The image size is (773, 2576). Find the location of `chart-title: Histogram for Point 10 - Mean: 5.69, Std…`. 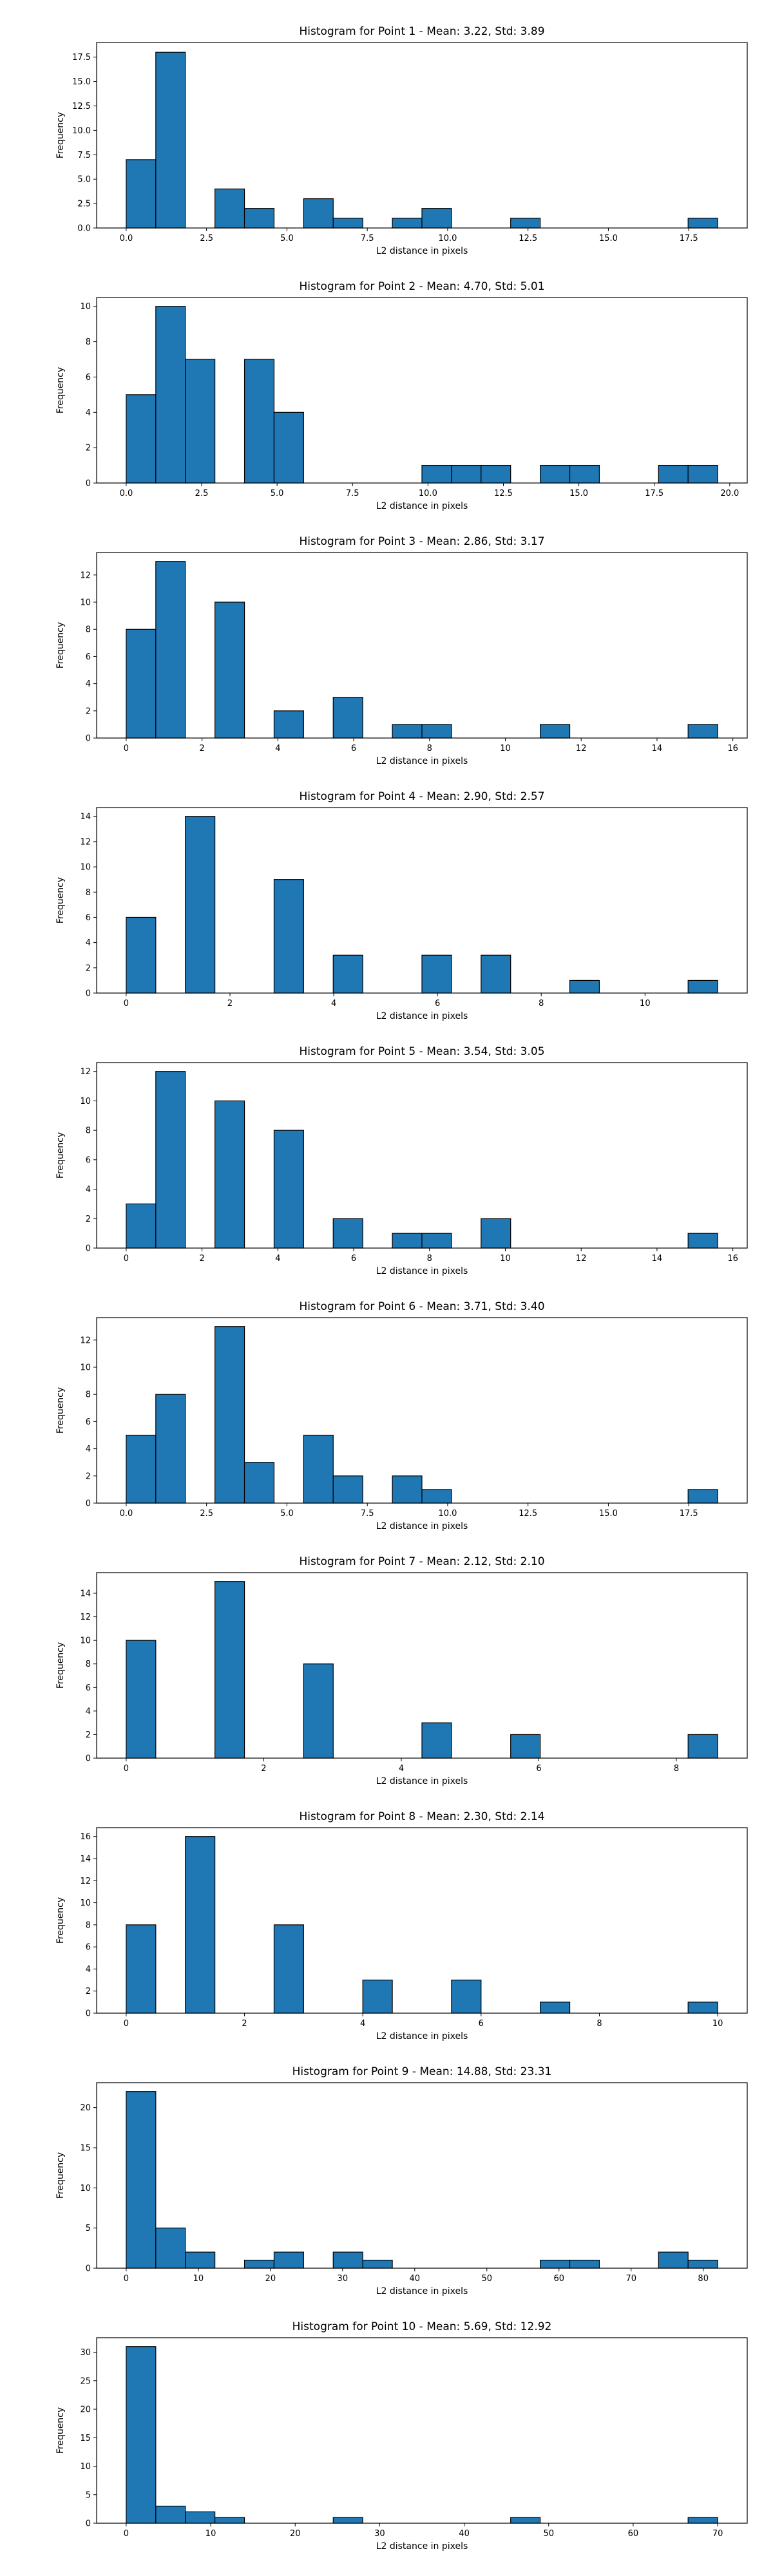

chart-title: Histogram for Point 10 - Mean: 5.69, Std… is located at coordinates (422, 2326).